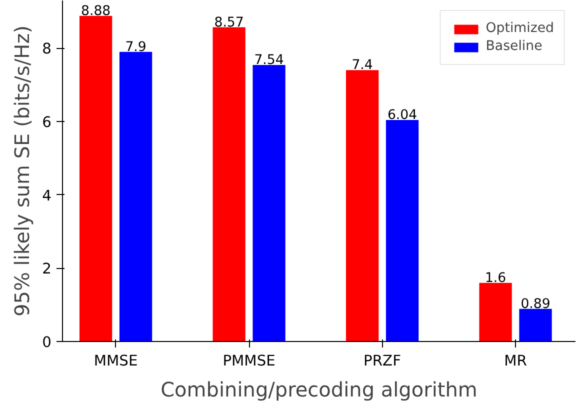 The image size is (577, 404). What do you see at coordinates (269, 60) in the screenshot?
I see `data-label: 7.54` at bounding box center [269, 60].